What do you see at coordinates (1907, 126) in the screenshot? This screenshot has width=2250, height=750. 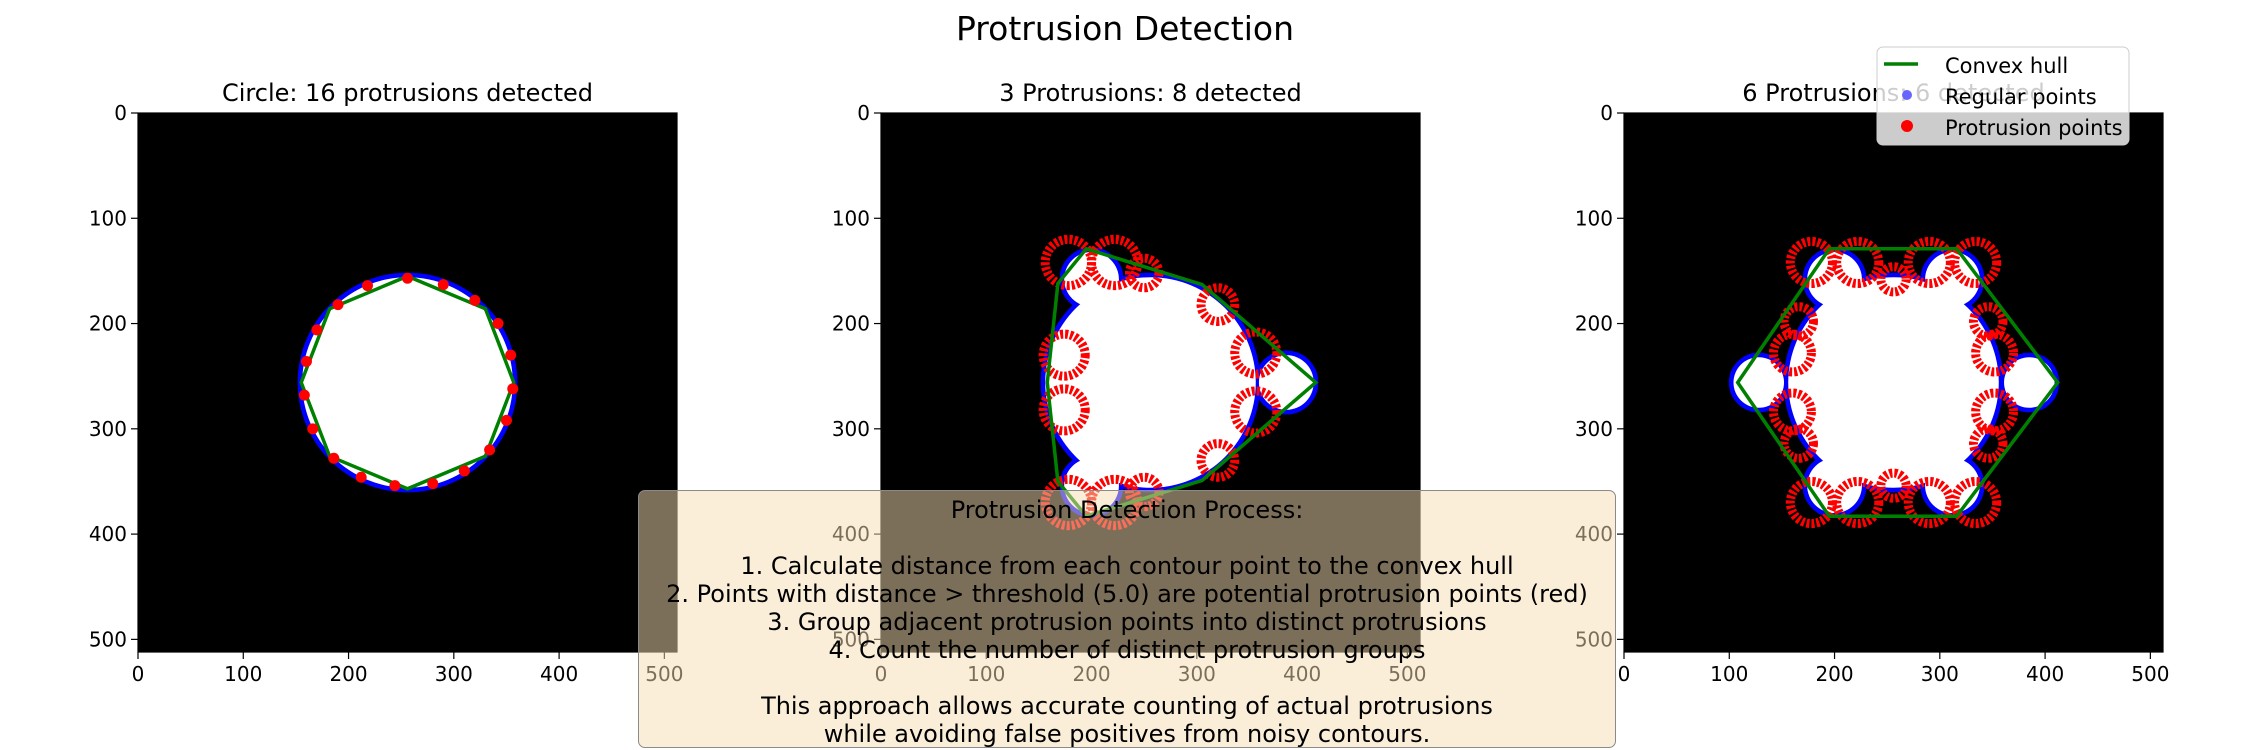 I see `legend-protrusion-swatch` at bounding box center [1907, 126].